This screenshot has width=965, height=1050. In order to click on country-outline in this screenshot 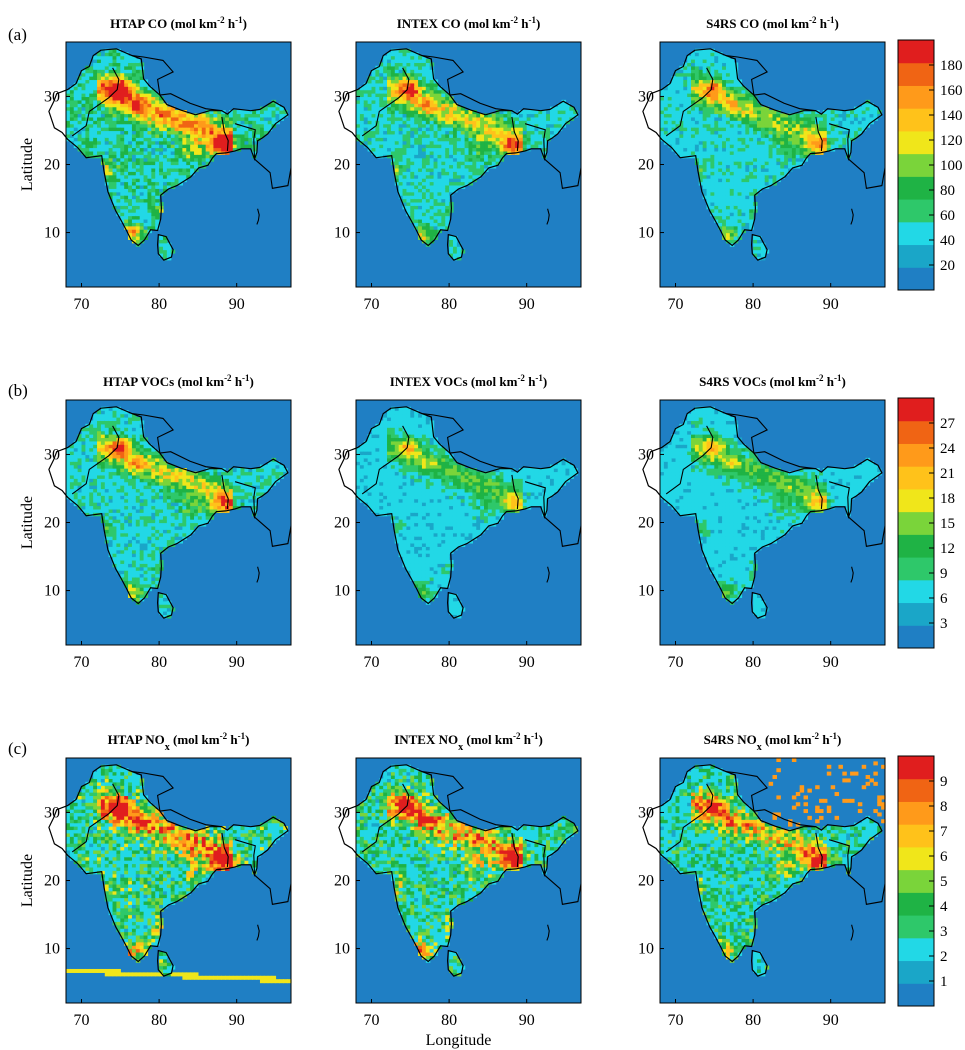, I will do `click(762, 147)`.